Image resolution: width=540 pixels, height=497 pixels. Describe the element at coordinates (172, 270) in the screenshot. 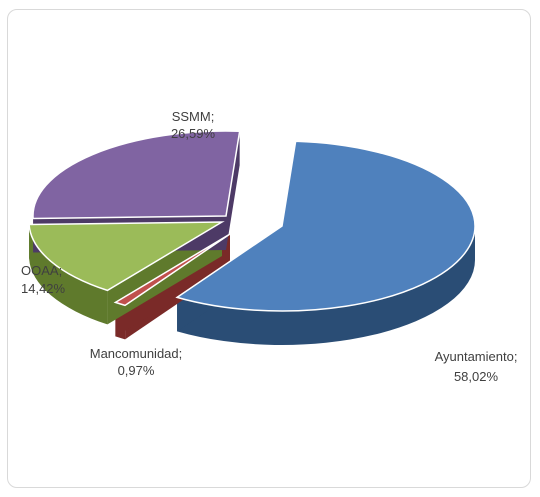

I see `slice-mancomunidad` at that location.